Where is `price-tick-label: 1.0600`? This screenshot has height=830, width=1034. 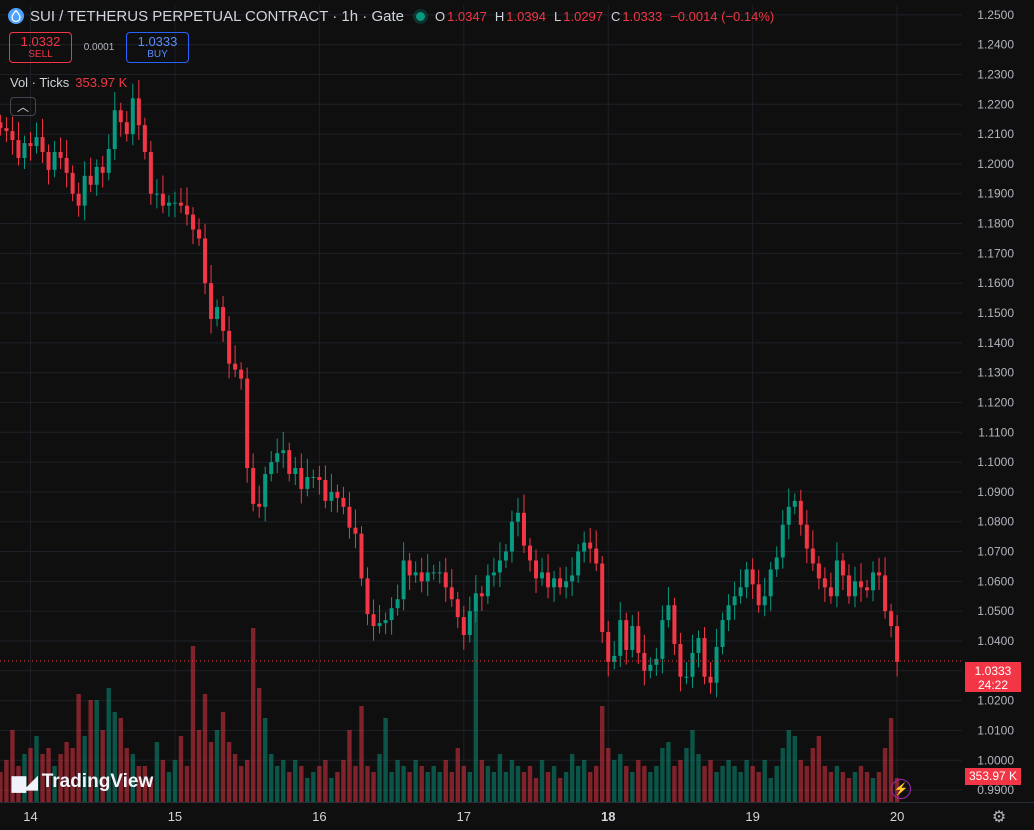 price-tick-label: 1.0600 is located at coordinates (995, 581).